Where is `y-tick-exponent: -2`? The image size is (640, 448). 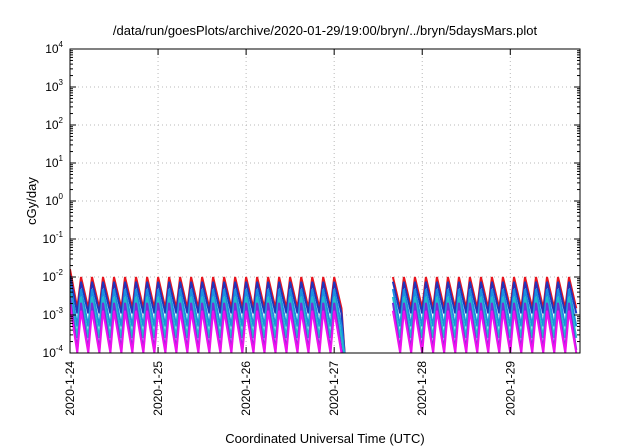 y-tick-exponent: -2 is located at coordinates (60, 272).